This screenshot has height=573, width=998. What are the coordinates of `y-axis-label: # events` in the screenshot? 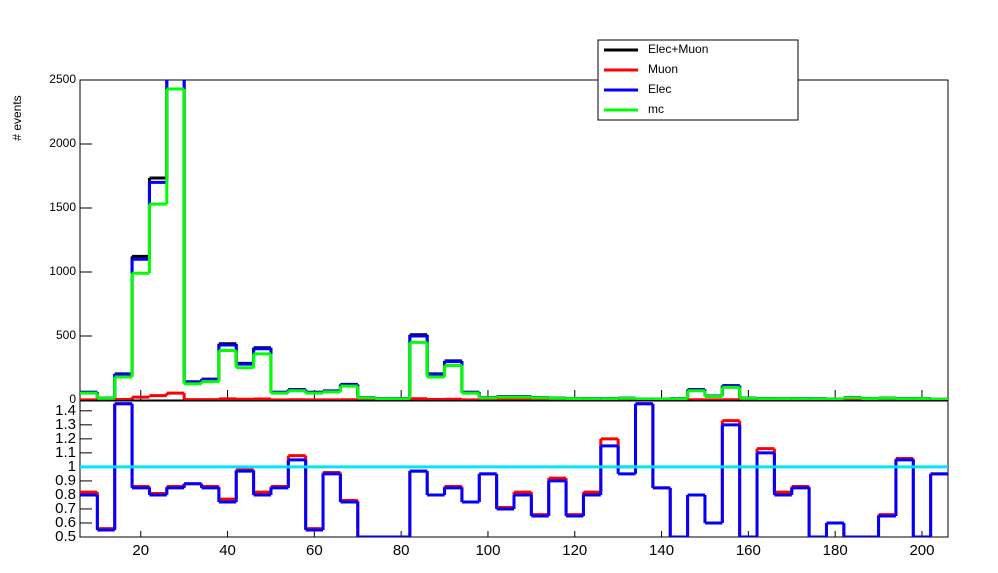 It's located at (17, 117).